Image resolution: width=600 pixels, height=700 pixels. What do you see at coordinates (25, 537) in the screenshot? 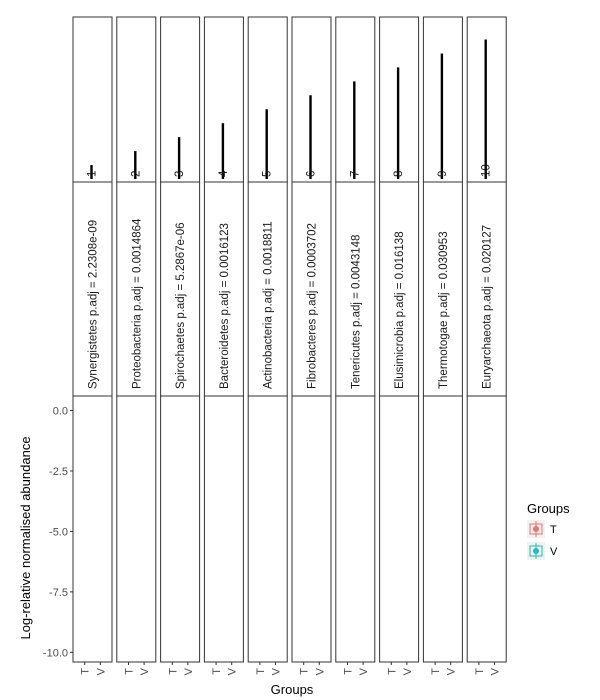
I see `y-axis-title: Log-relative normalised abundance` at bounding box center [25, 537].